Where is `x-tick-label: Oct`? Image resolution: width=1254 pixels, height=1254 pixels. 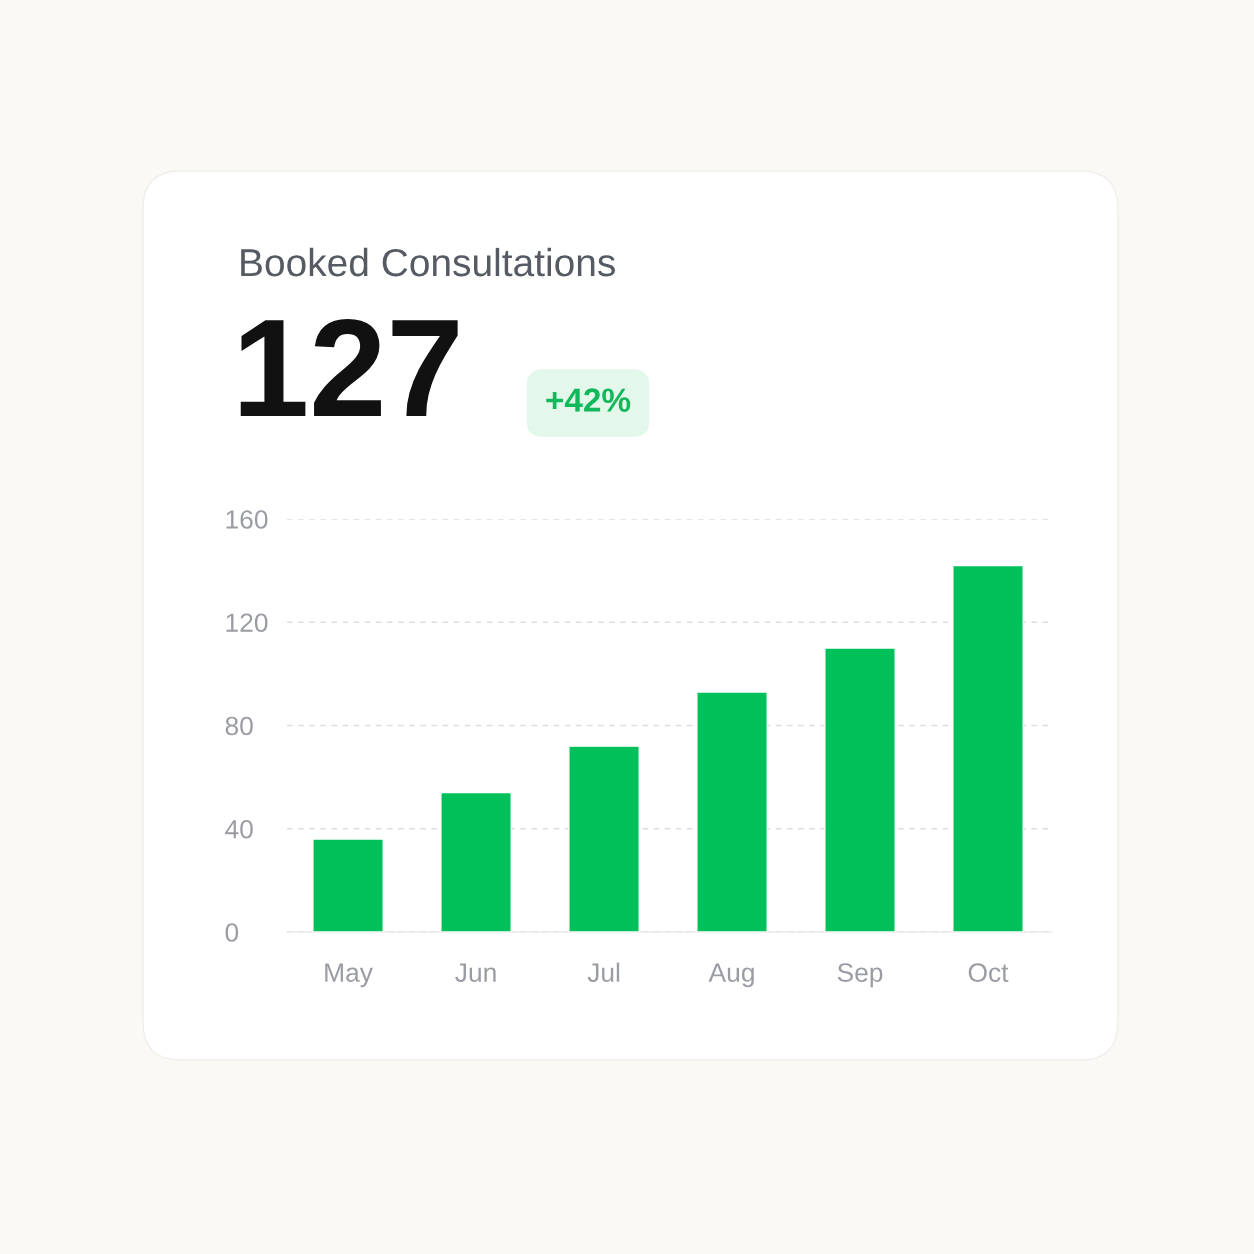
x-tick-label: Oct is located at coordinates (988, 972).